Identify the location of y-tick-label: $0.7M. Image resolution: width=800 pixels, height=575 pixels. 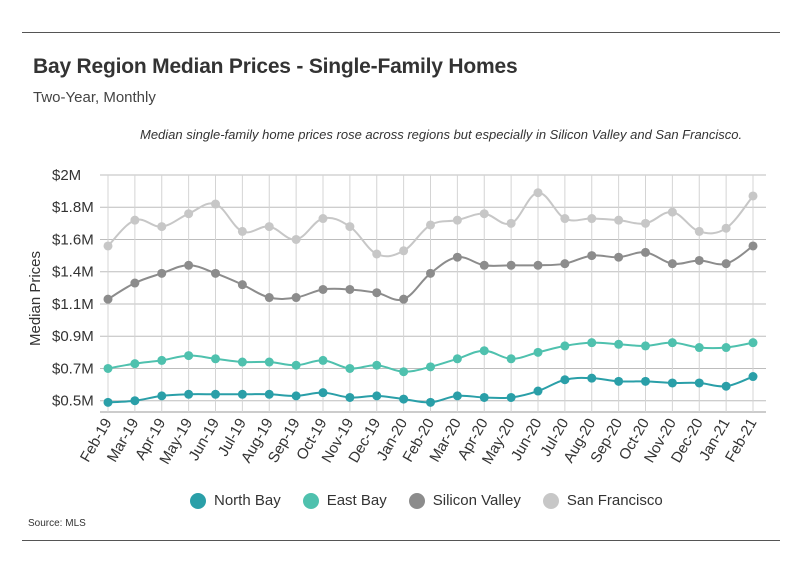
(73, 368).